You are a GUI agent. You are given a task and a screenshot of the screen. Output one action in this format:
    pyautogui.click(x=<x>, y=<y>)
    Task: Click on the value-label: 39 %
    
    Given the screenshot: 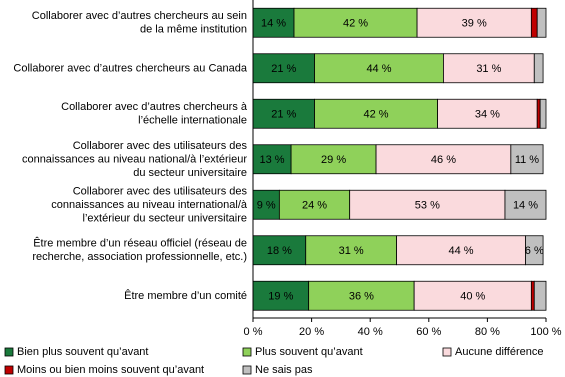 What is the action you would take?
    pyautogui.click(x=474, y=24)
    